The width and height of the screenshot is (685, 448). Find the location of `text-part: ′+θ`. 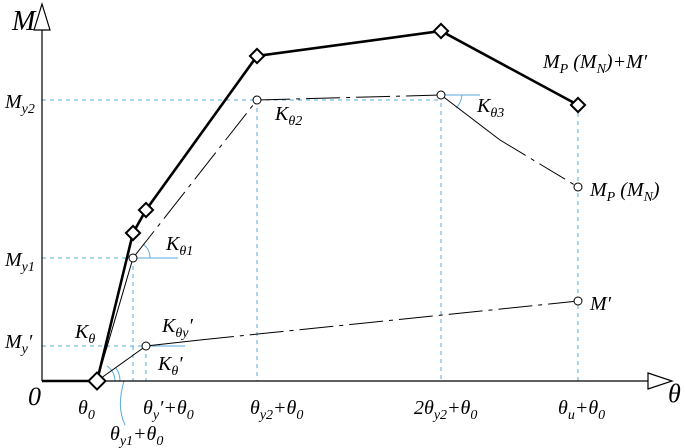

text-part: ′+θ is located at coordinates (173, 408).